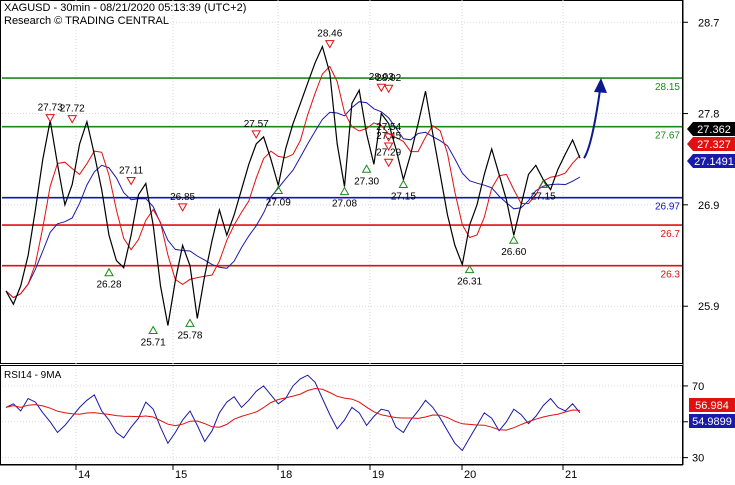 The width and height of the screenshot is (735, 485). I want to click on peak-label: 27.73, so click(50, 108).